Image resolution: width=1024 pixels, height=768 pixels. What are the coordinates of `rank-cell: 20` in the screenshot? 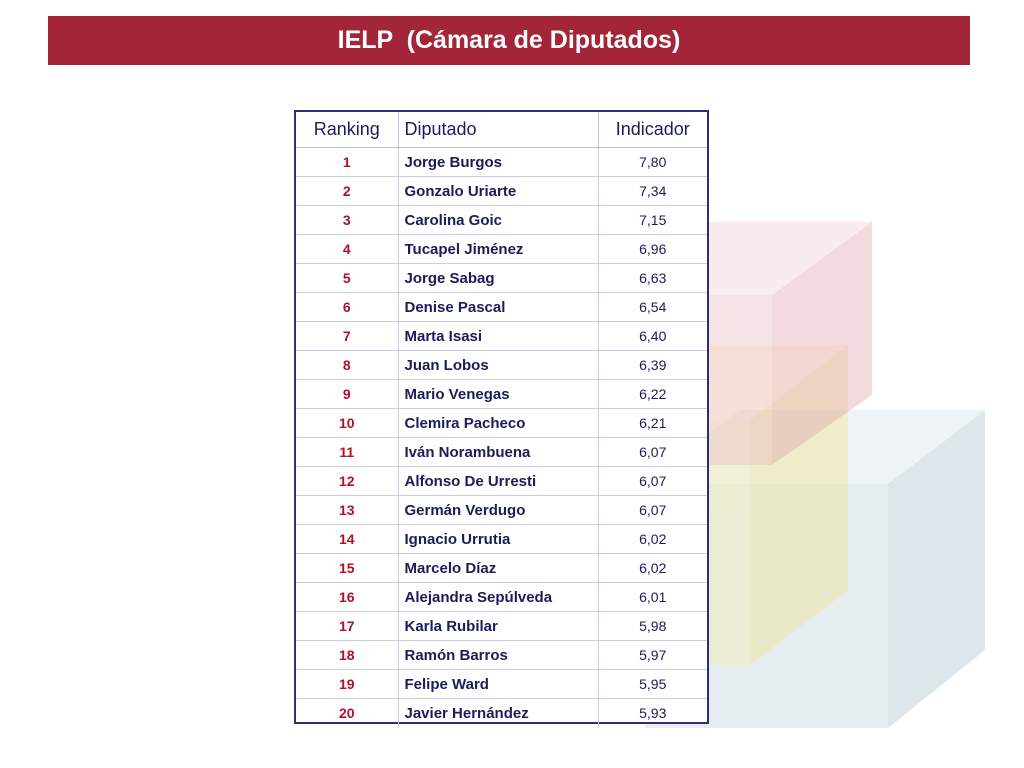 It's located at (347, 712).